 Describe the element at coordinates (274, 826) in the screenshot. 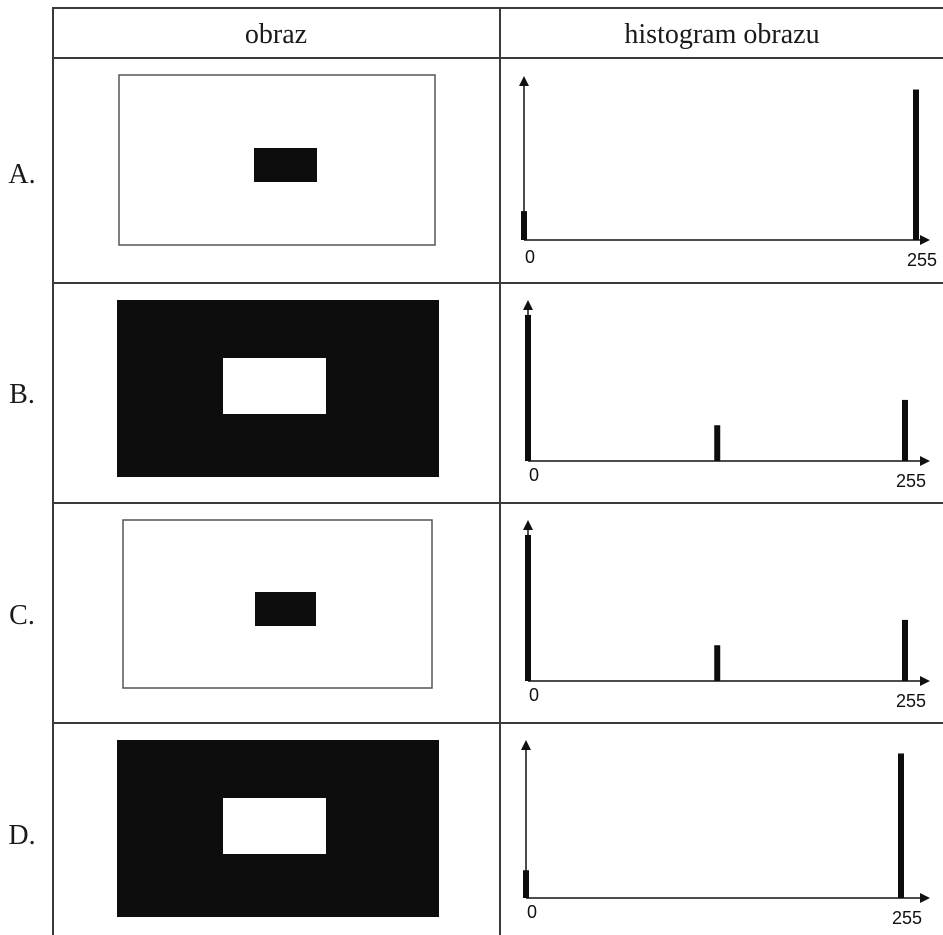

I see `image-center-rect-d` at that location.